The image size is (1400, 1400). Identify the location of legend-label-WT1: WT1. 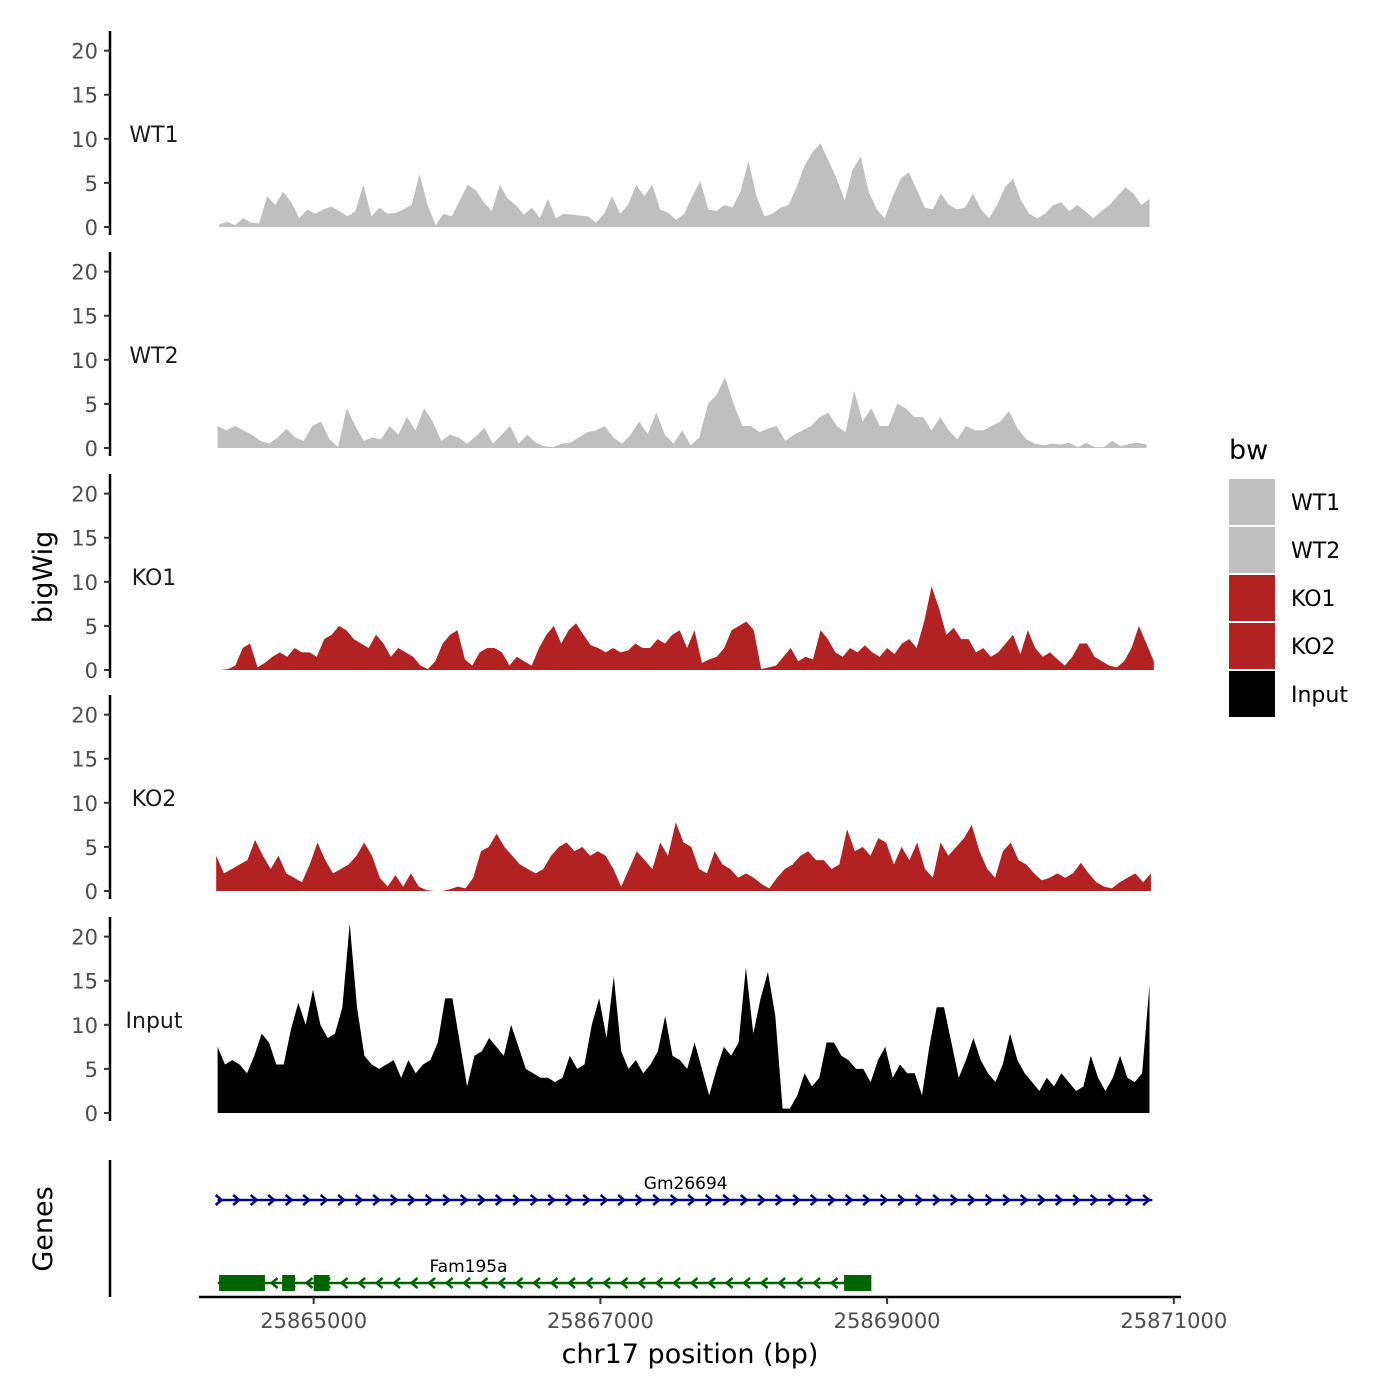
(1315, 503).